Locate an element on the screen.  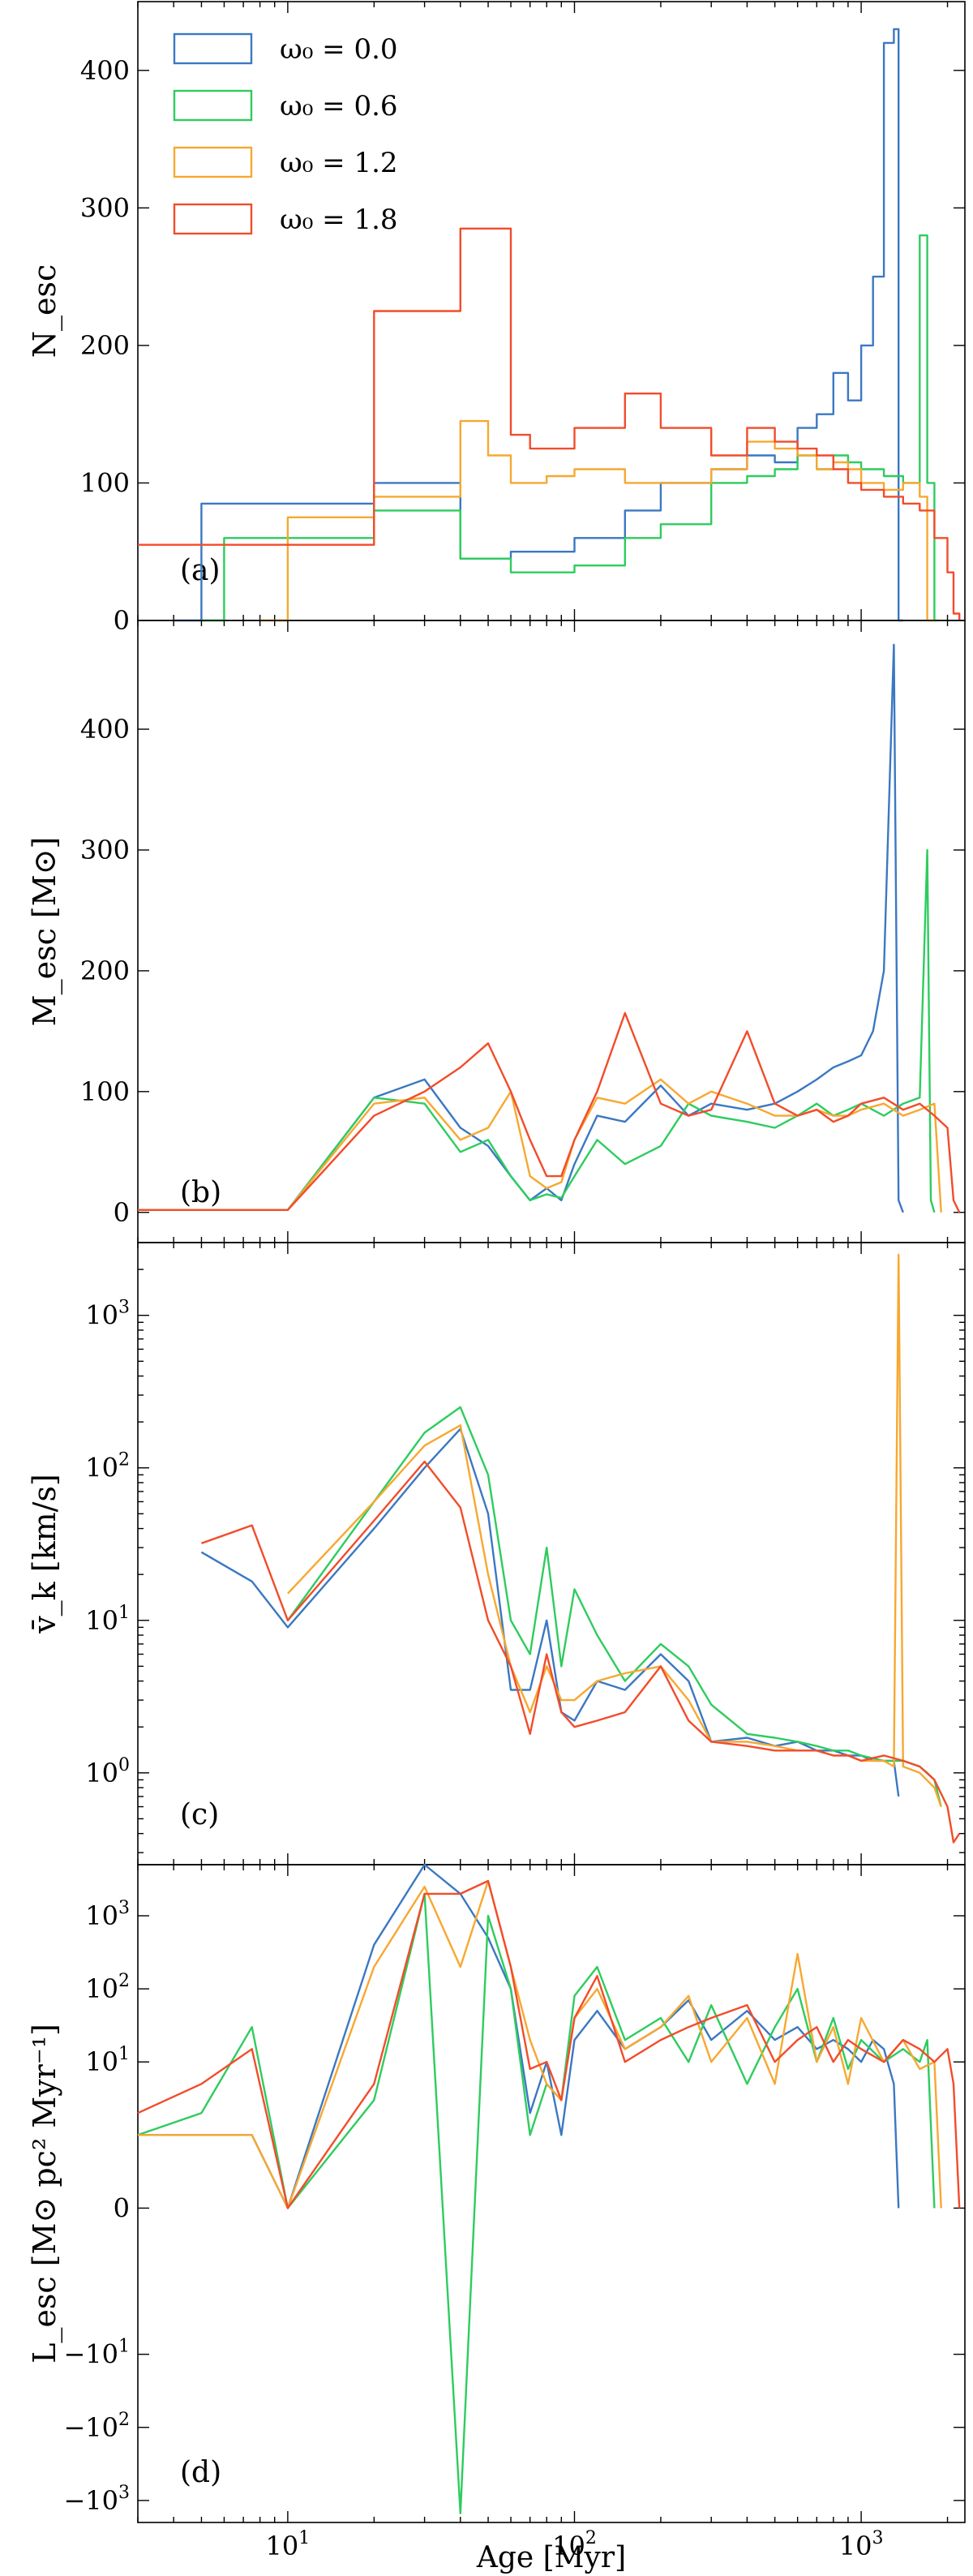
legend-swatch-w12 is located at coordinates (213, 162).